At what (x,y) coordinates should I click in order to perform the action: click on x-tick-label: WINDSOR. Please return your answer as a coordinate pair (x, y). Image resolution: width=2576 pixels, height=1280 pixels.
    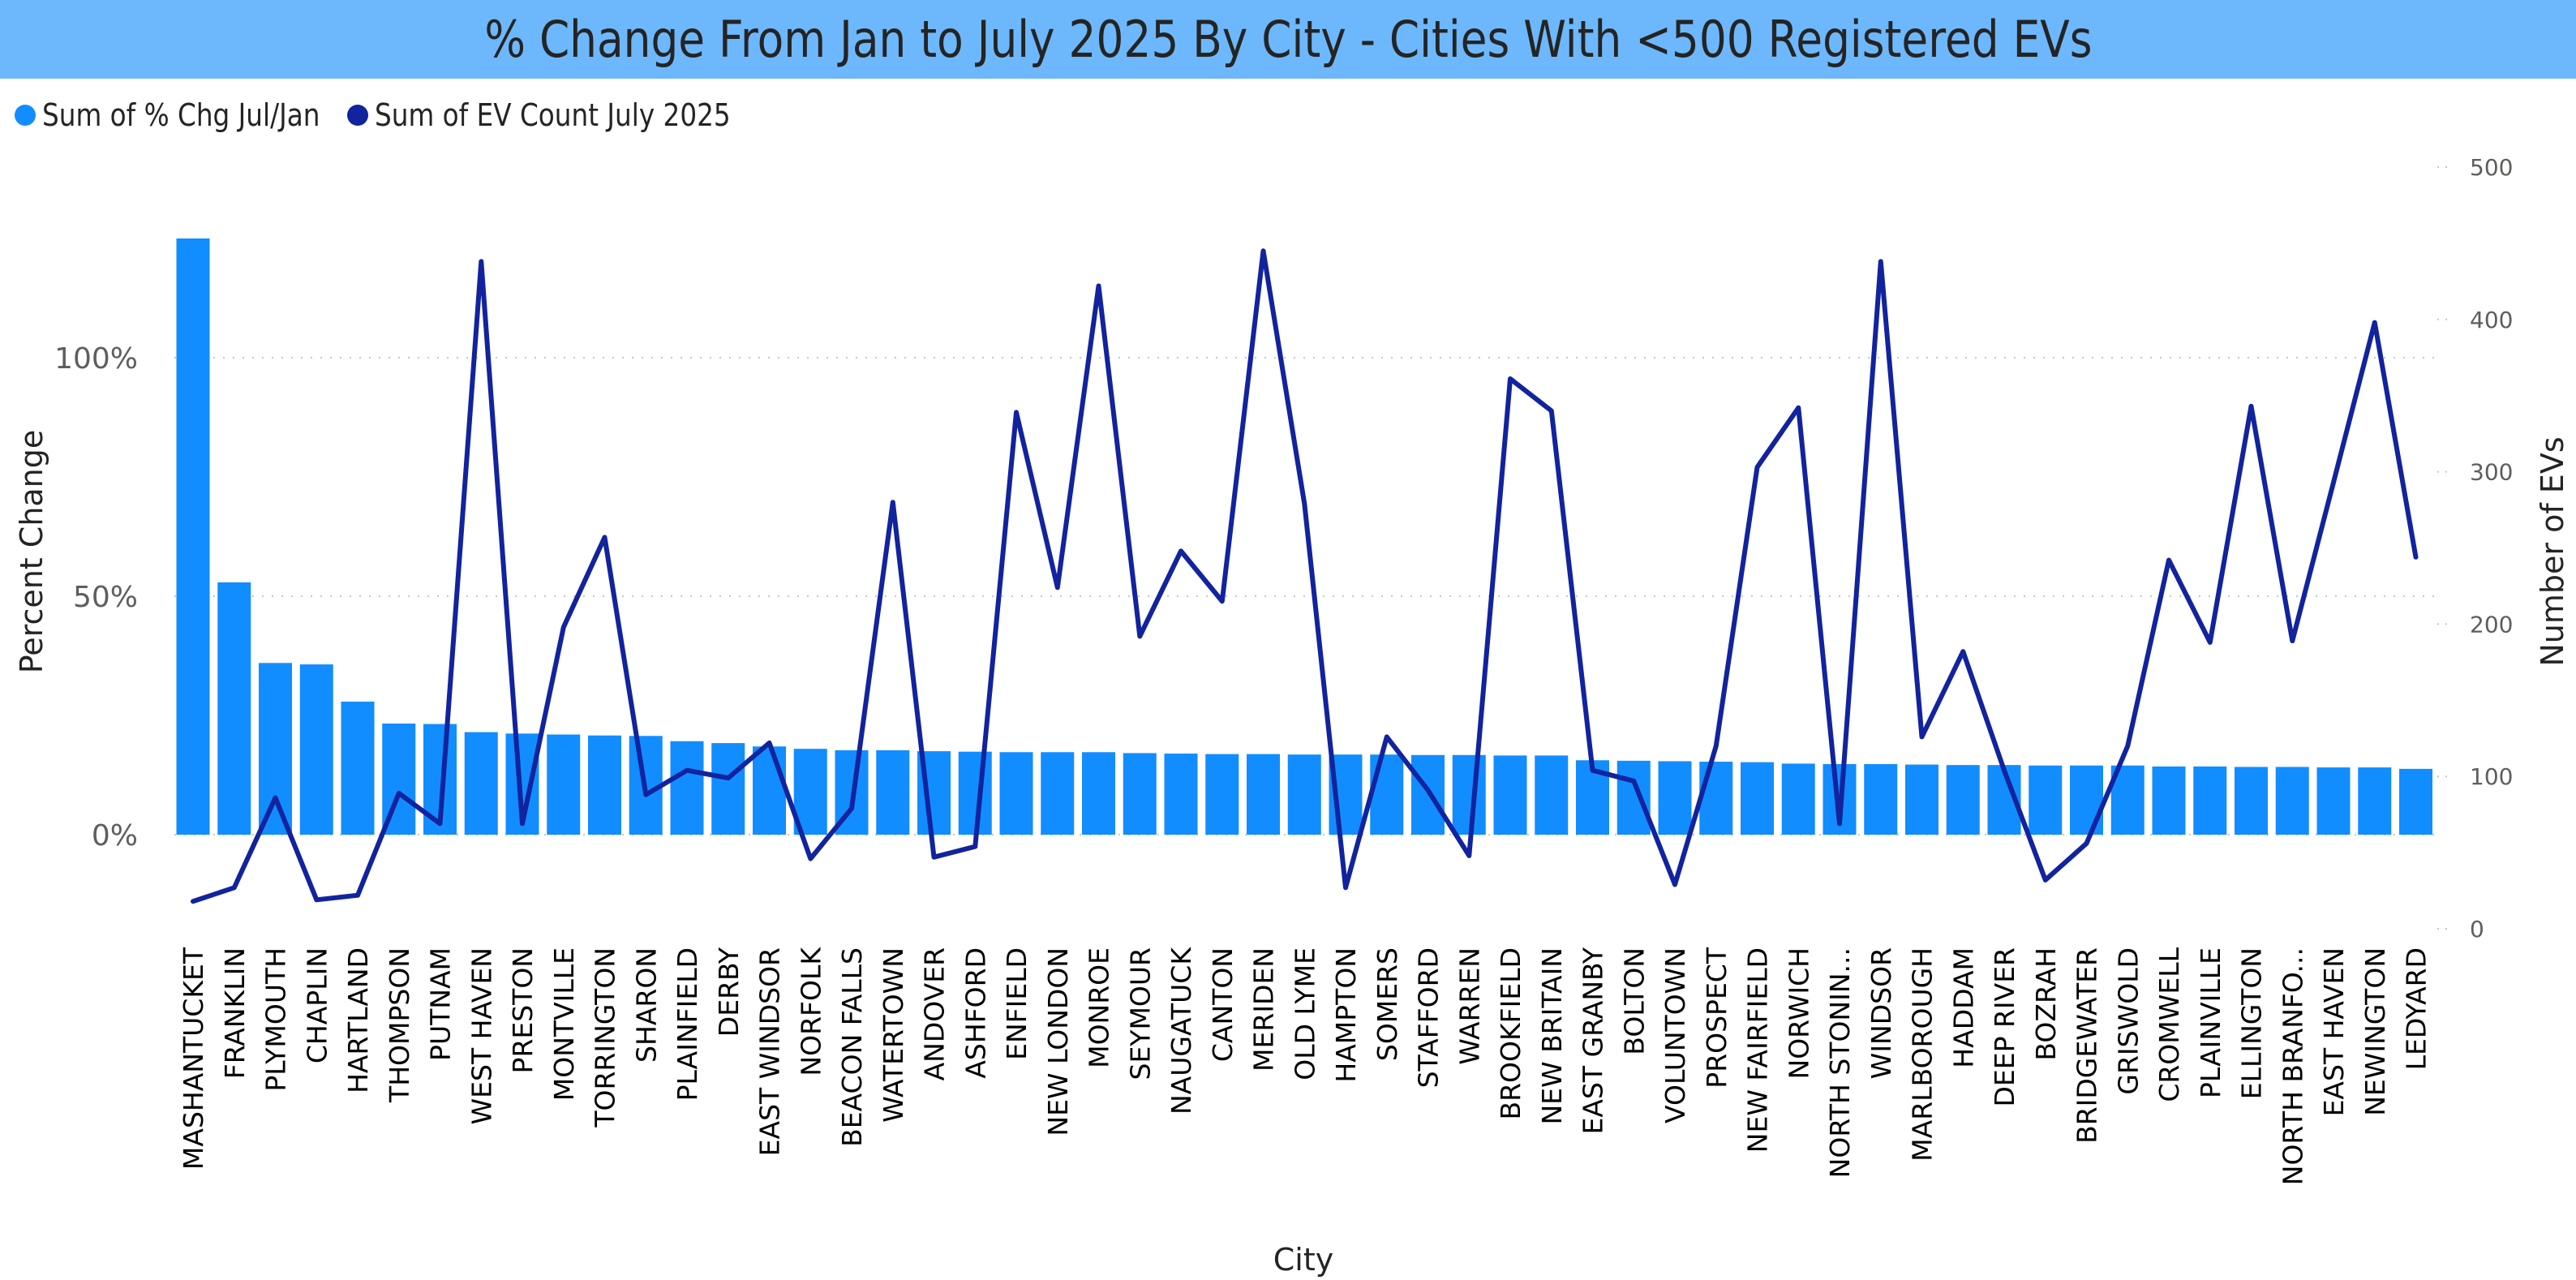
    Looking at the image, I should click on (1881, 1013).